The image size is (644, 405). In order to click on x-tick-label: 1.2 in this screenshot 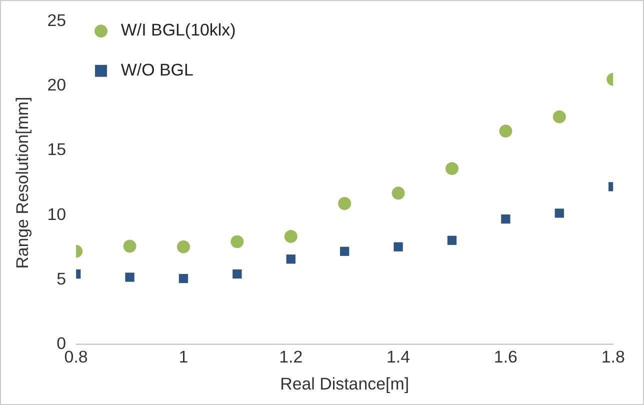, I will do `click(291, 356)`.